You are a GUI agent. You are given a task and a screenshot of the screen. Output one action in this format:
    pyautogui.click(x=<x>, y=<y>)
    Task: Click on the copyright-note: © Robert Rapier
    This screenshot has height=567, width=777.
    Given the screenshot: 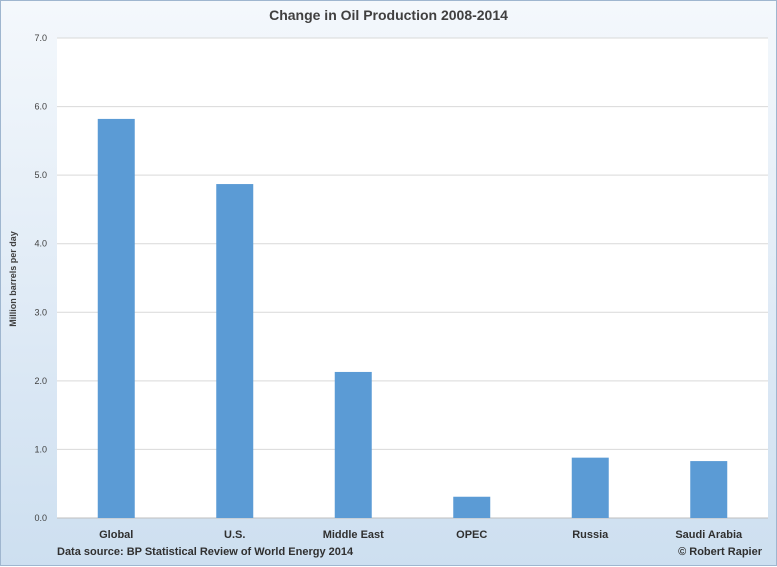 What is the action you would take?
    pyautogui.click(x=720, y=552)
    